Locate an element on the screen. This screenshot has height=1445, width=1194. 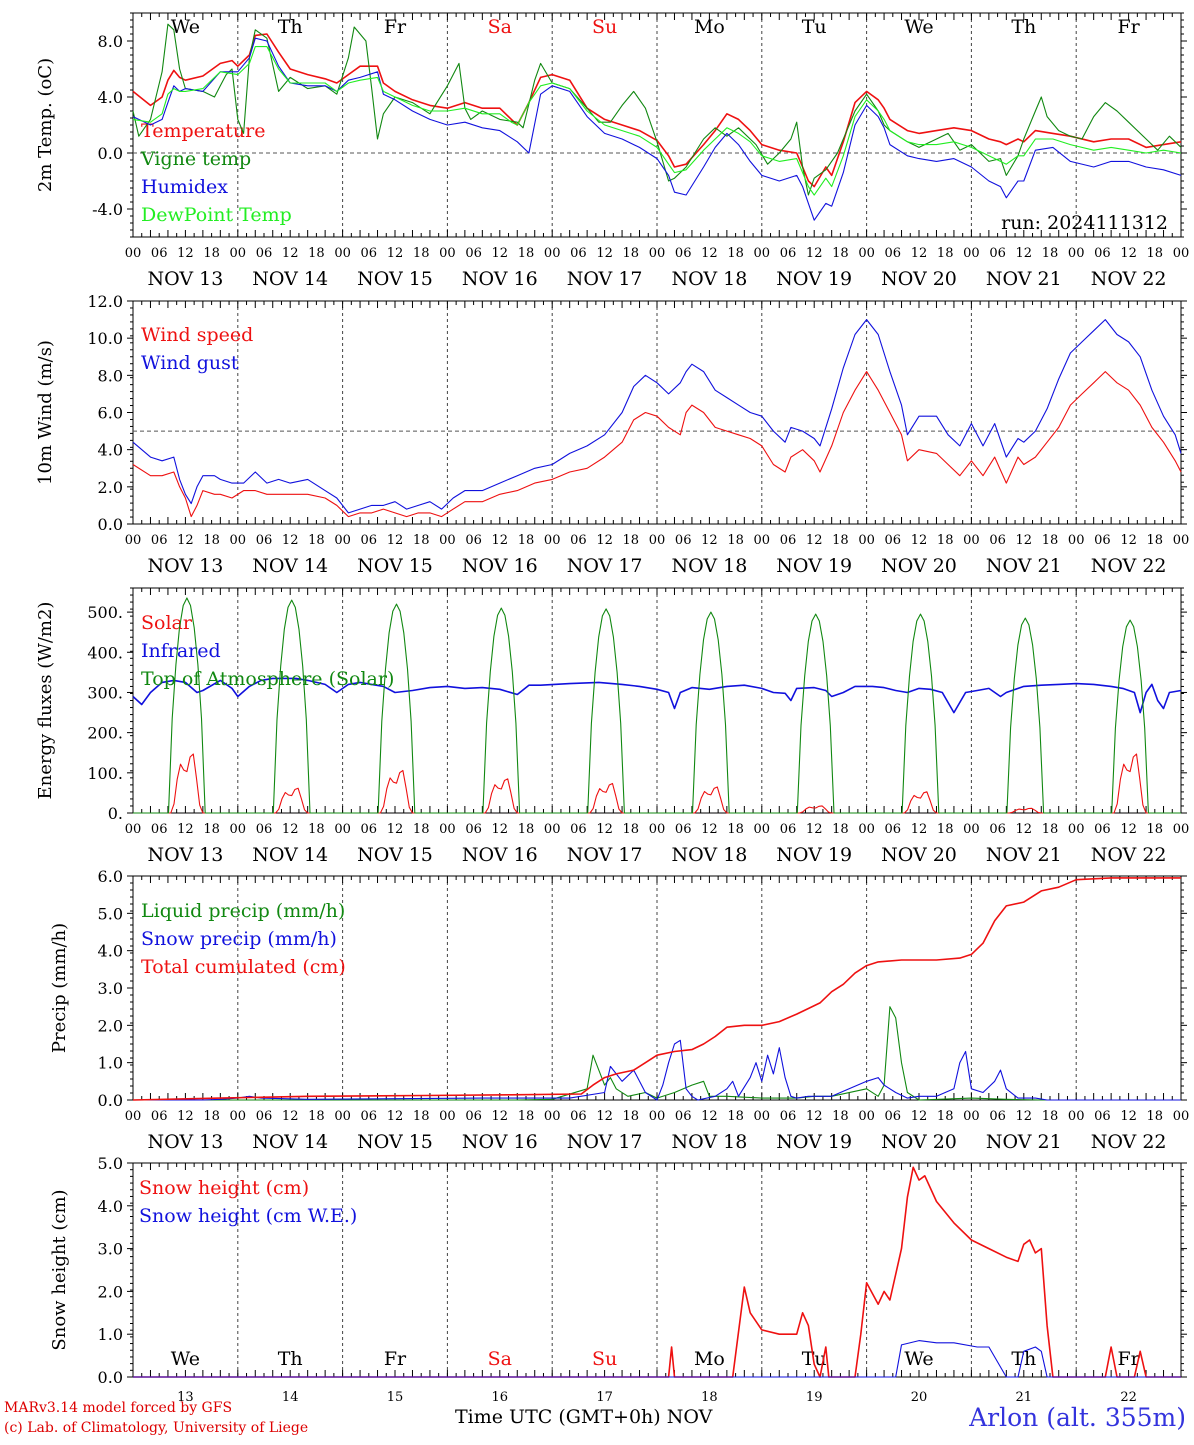
y-tick-label: 5.0 is located at coordinates (110, 1163).